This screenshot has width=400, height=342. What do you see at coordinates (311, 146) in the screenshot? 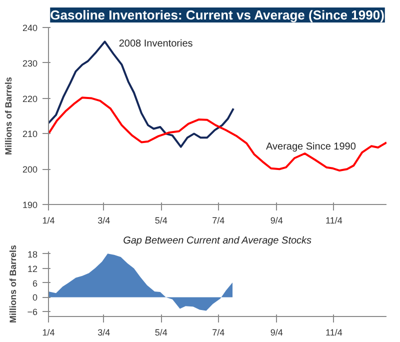
I see `series-label: Average Since 1990` at bounding box center [311, 146].